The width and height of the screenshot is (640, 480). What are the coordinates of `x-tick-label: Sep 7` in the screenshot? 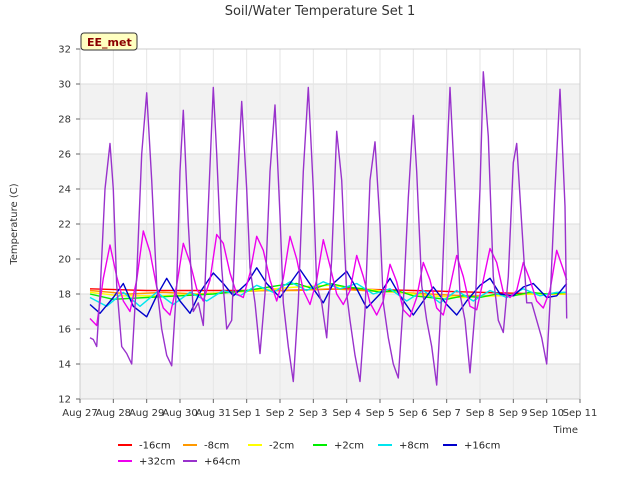 It's located at (446, 413).